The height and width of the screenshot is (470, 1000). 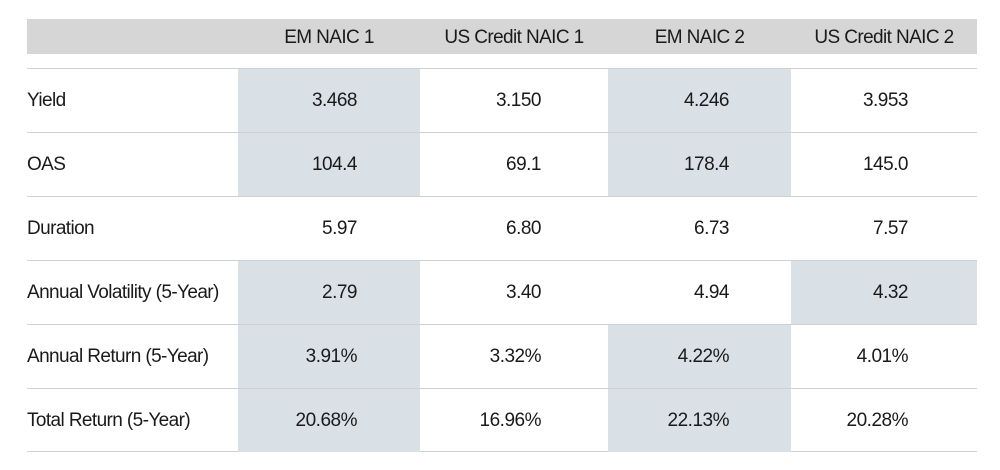 I want to click on table-cell: 7.57, so click(x=890, y=228).